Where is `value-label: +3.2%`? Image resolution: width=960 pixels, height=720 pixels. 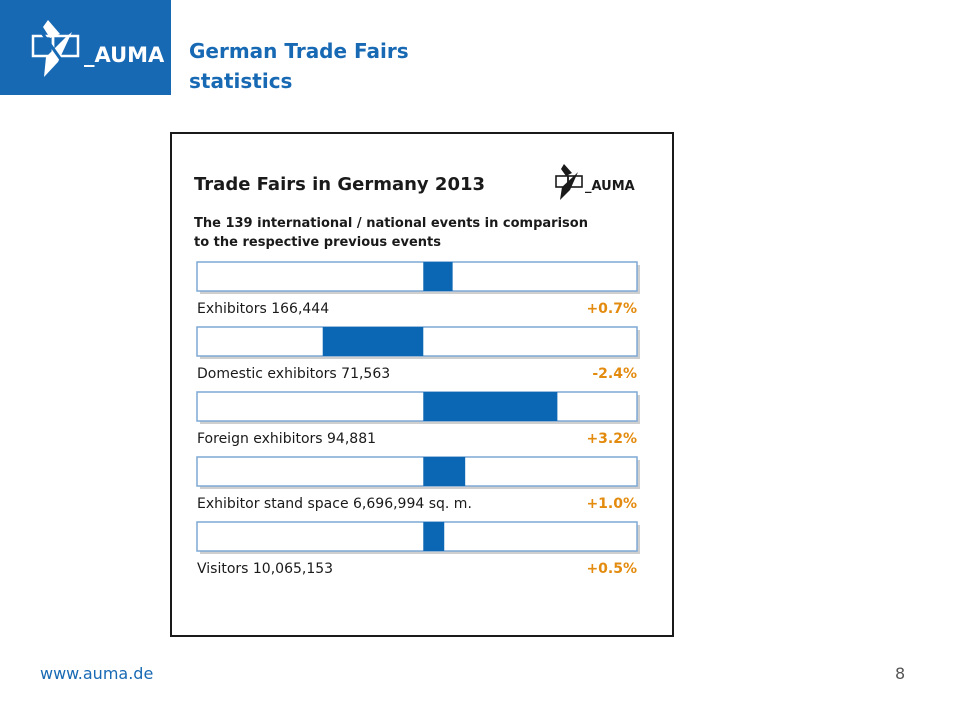
value-label: +3.2% is located at coordinates (611, 439).